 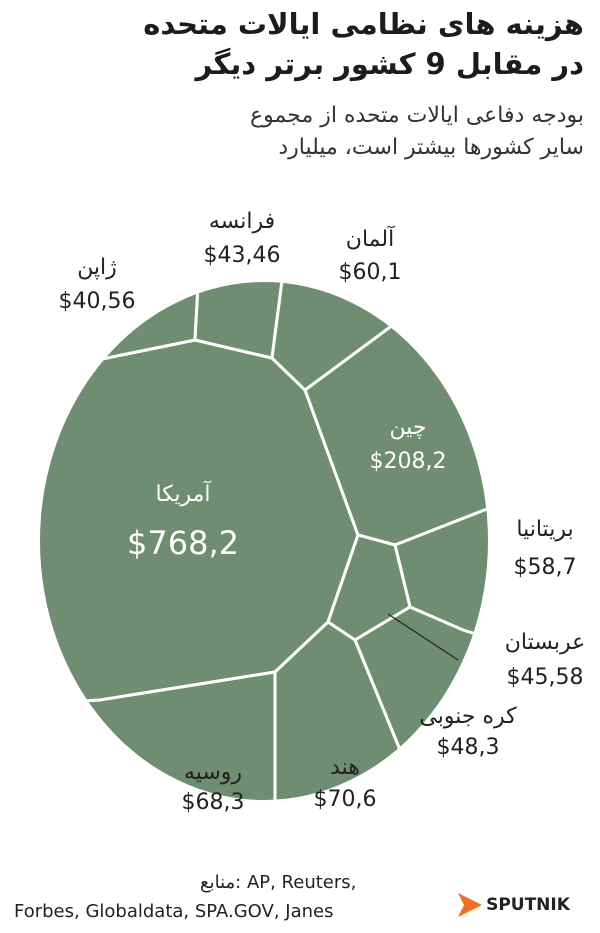 What do you see at coordinates (545, 642) in the screenshot?
I see `category-label: عربستان` at bounding box center [545, 642].